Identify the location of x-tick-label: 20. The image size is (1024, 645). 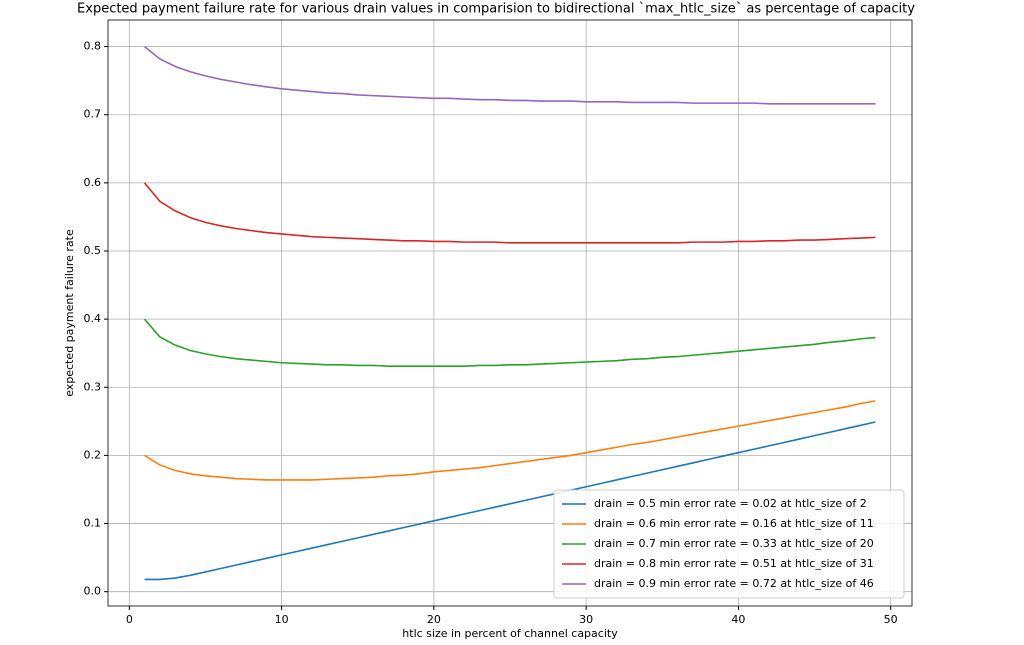
(434, 619).